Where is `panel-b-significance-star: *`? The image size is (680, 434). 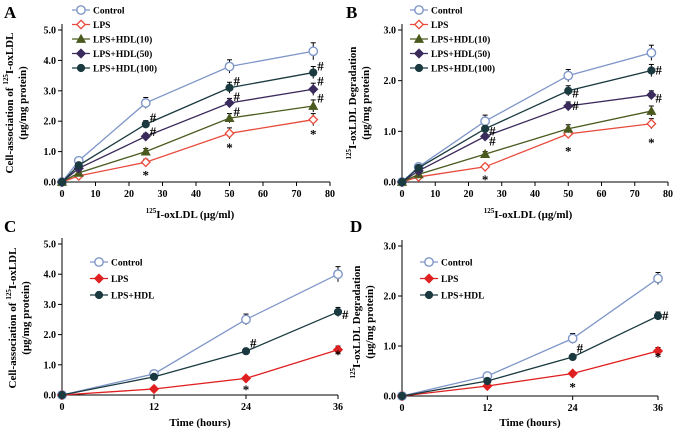
panel-b-significance-star: * is located at coordinates (651, 142).